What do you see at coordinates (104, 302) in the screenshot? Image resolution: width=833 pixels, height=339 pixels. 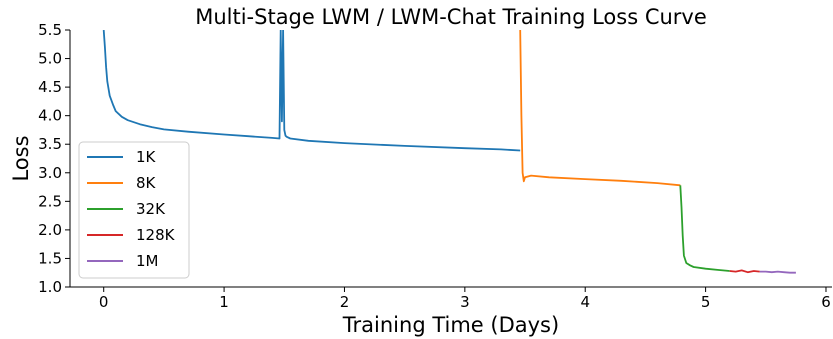 I see `x-tick-label: 0` at bounding box center [104, 302].